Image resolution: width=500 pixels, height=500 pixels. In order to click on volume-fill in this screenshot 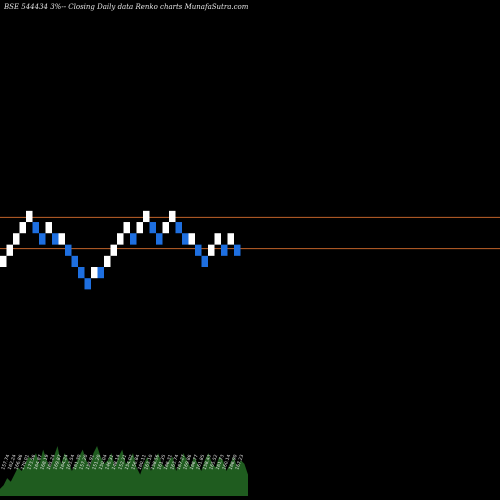, I will do `click(124, 471)`.